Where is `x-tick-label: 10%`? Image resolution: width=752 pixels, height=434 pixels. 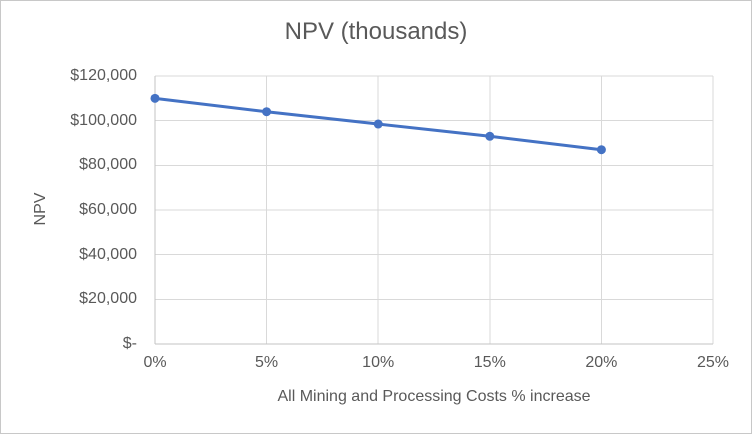
x-tick-label: 10% is located at coordinates (378, 362).